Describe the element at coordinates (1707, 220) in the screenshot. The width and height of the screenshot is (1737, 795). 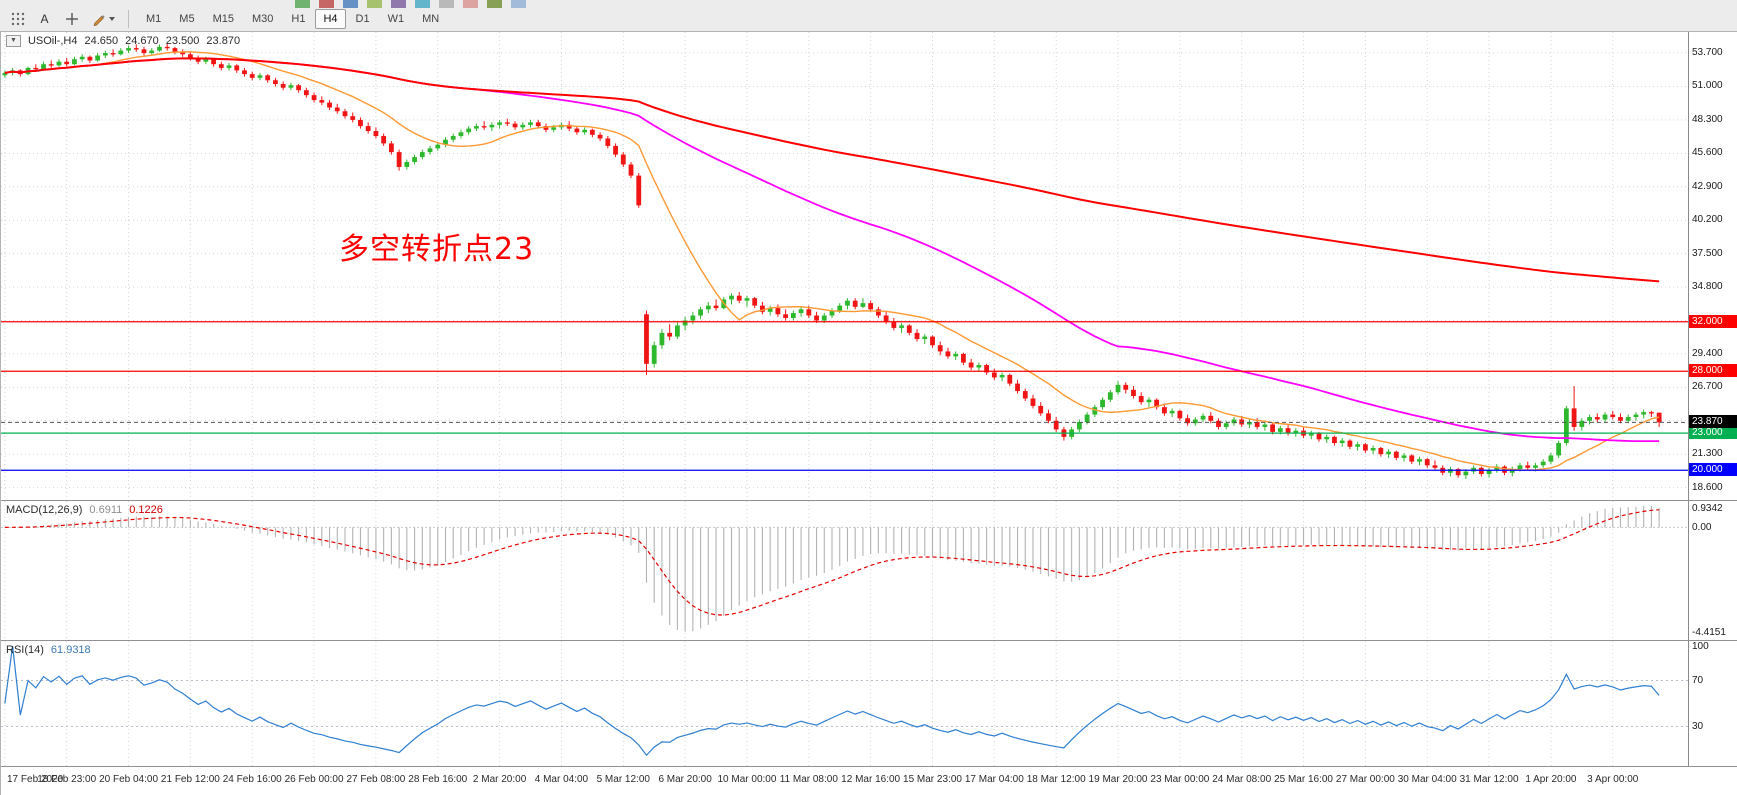
I see `price-scale-label: 40.200` at that location.